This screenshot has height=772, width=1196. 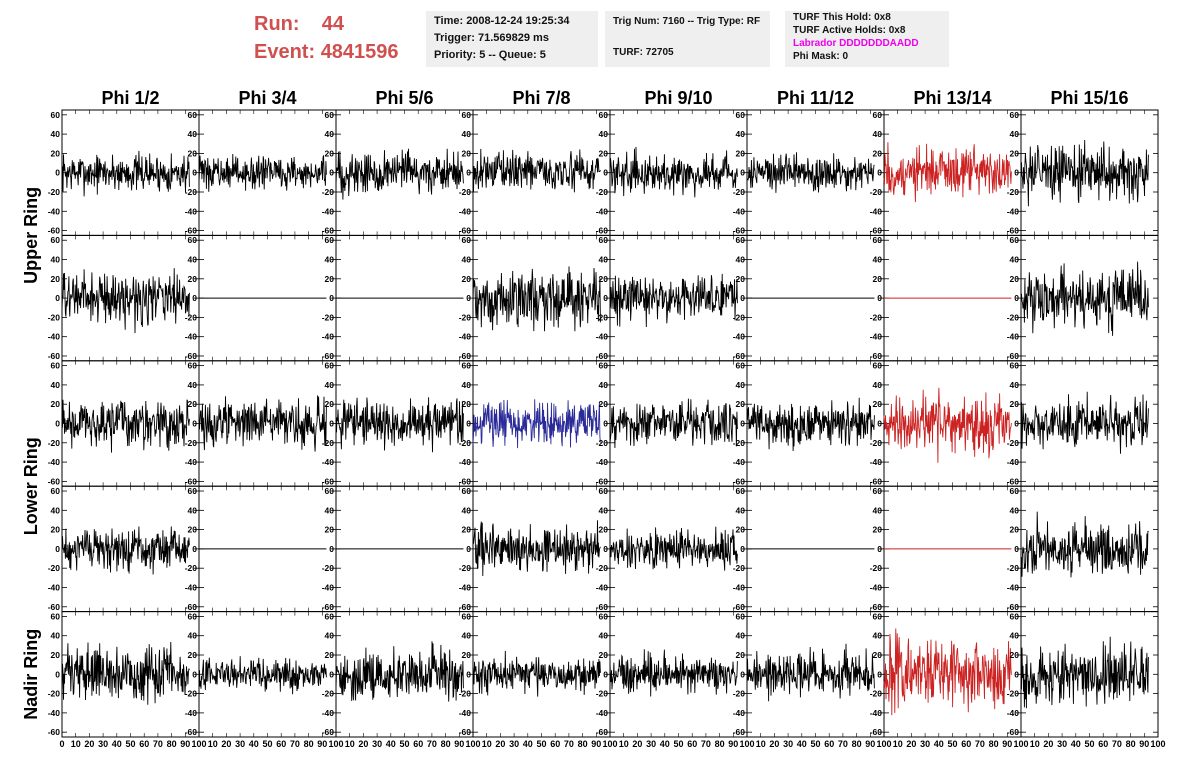 I want to click on event-value: 4841596, so click(x=359, y=52).